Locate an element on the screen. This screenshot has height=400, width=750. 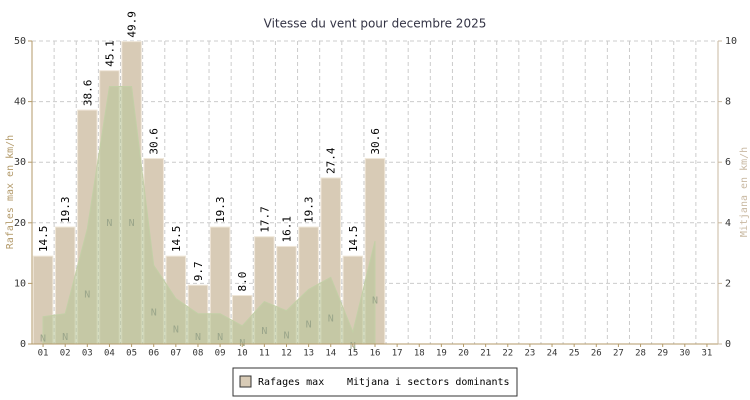
legend-box is located at coordinates (375, 382).